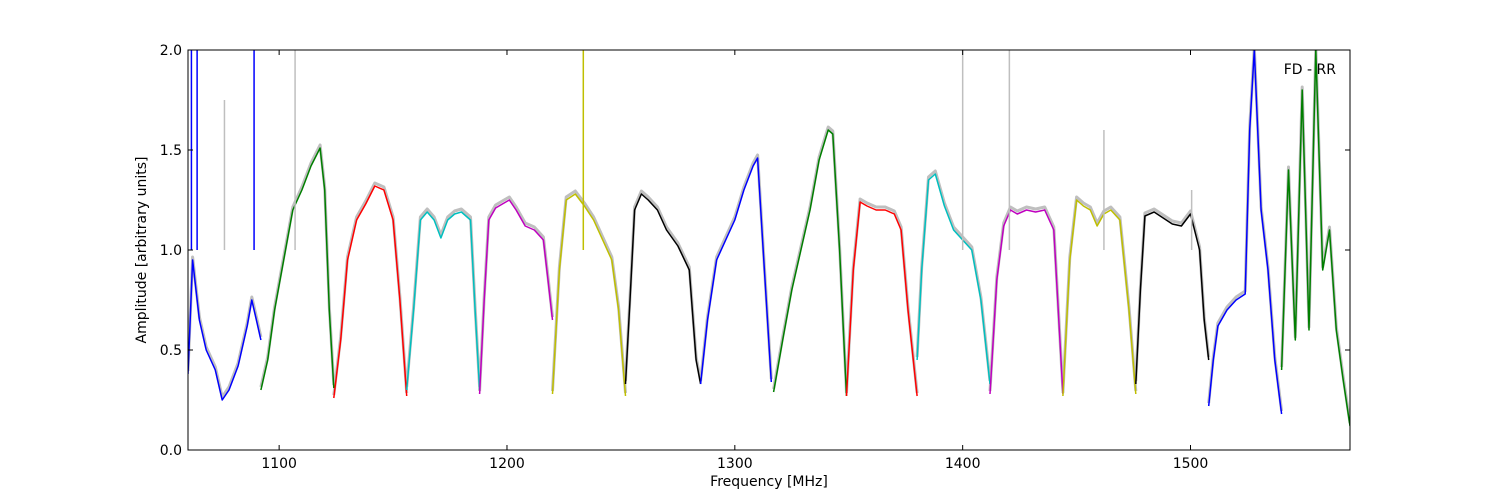 This screenshot has width=1500, height=500. Describe the element at coordinates (1191, 464) in the screenshot. I see `x-tick-label: 1500` at that location.